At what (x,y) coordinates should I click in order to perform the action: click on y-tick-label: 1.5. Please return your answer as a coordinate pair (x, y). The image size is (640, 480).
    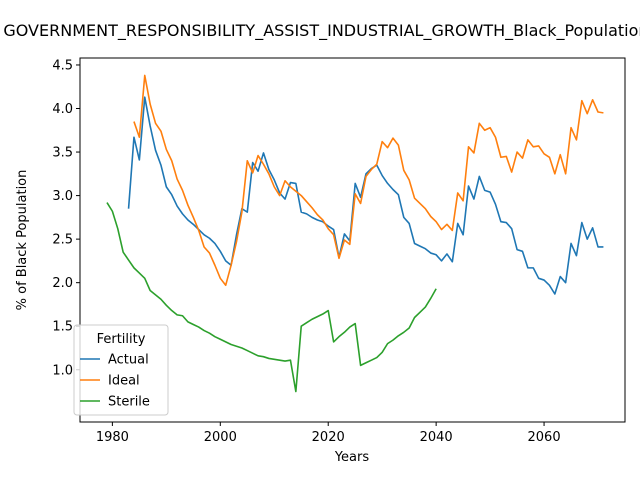
    Looking at the image, I should click on (62, 327).